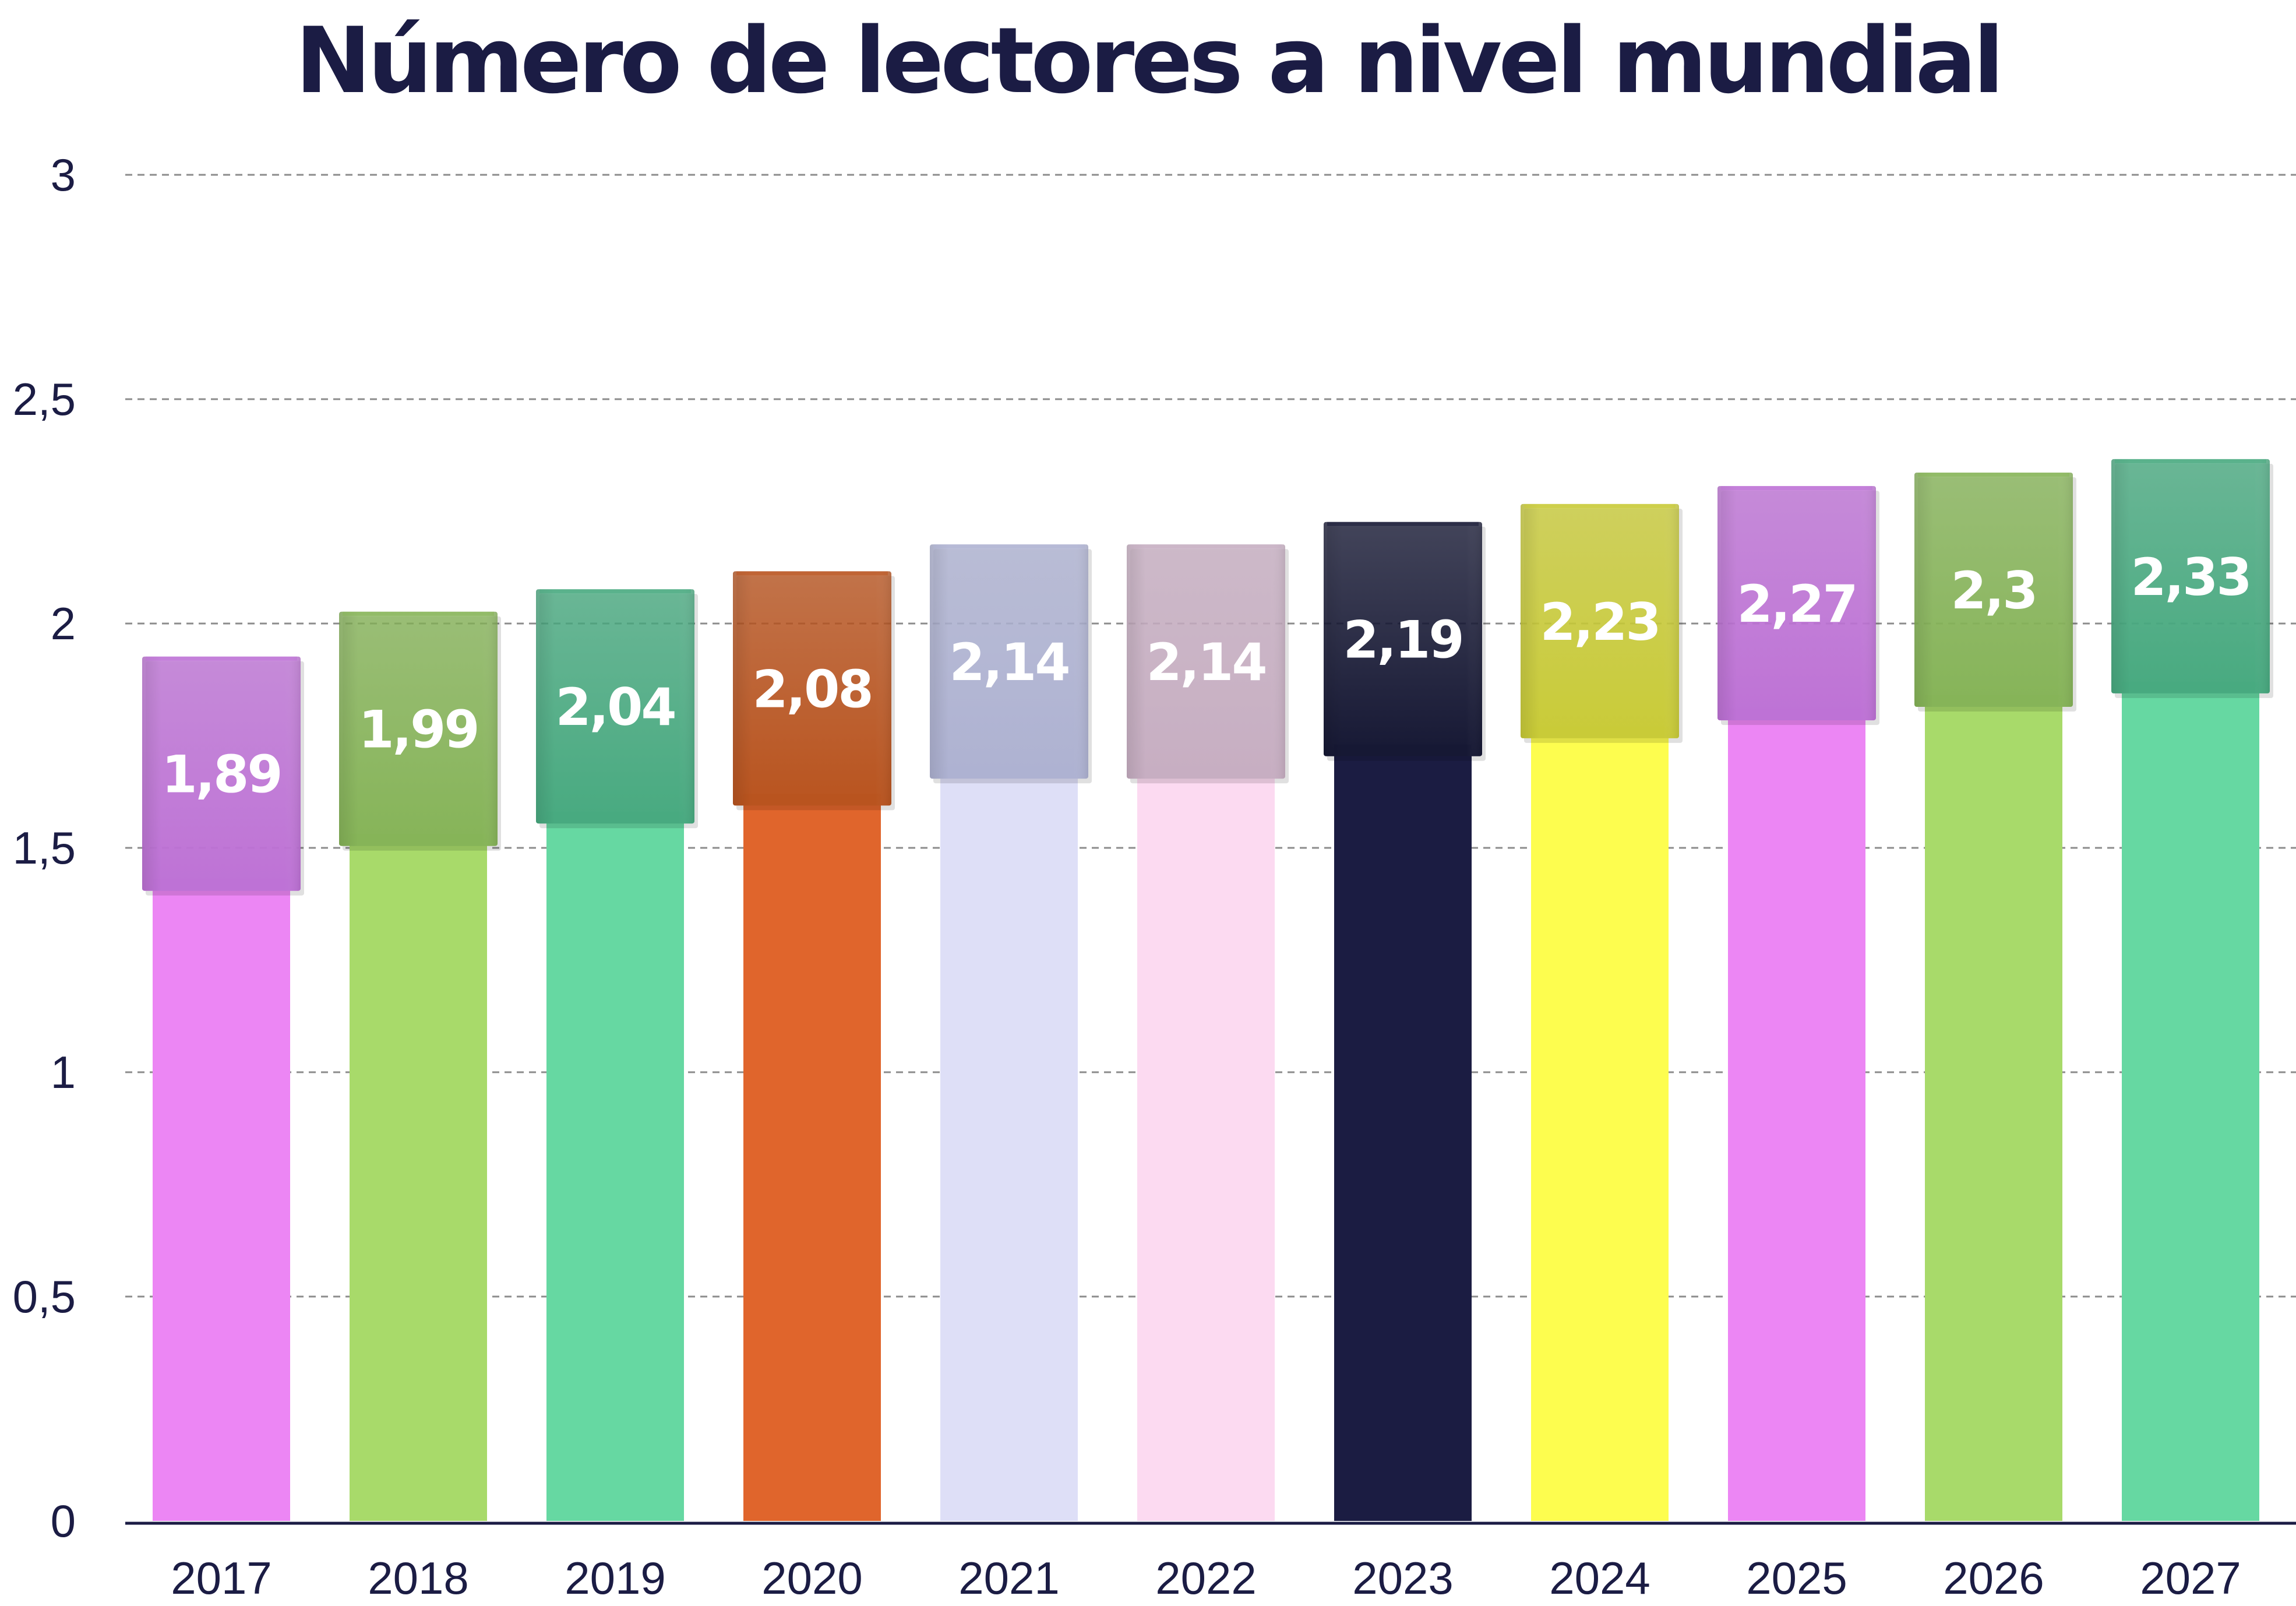 The height and width of the screenshot is (1606, 2296). What do you see at coordinates (64, 623) in the screenshot?
I see `y-tick-label: 2` at bounding box center [64, 623].